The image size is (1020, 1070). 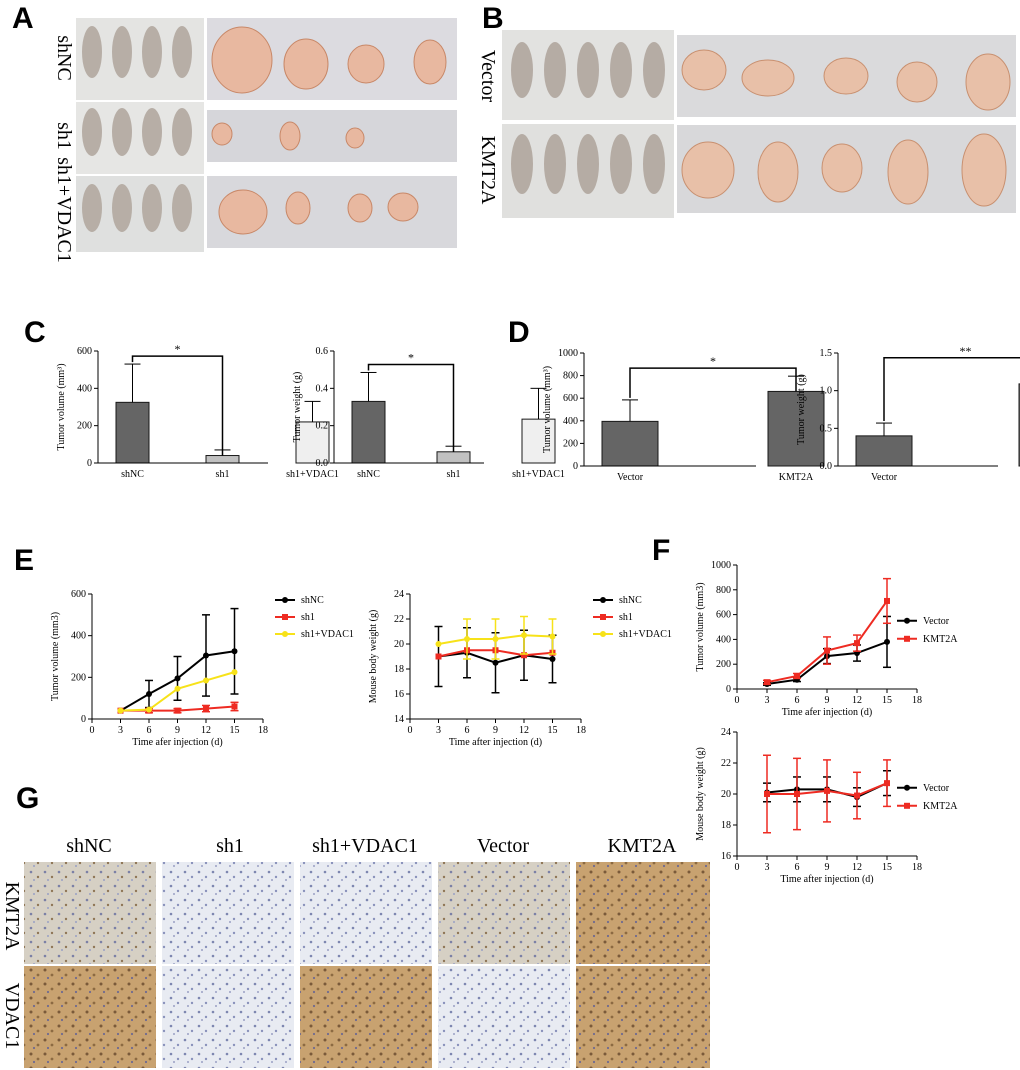 I want to click on E1-x-tick-label: 9, so click(x=177, y=730).